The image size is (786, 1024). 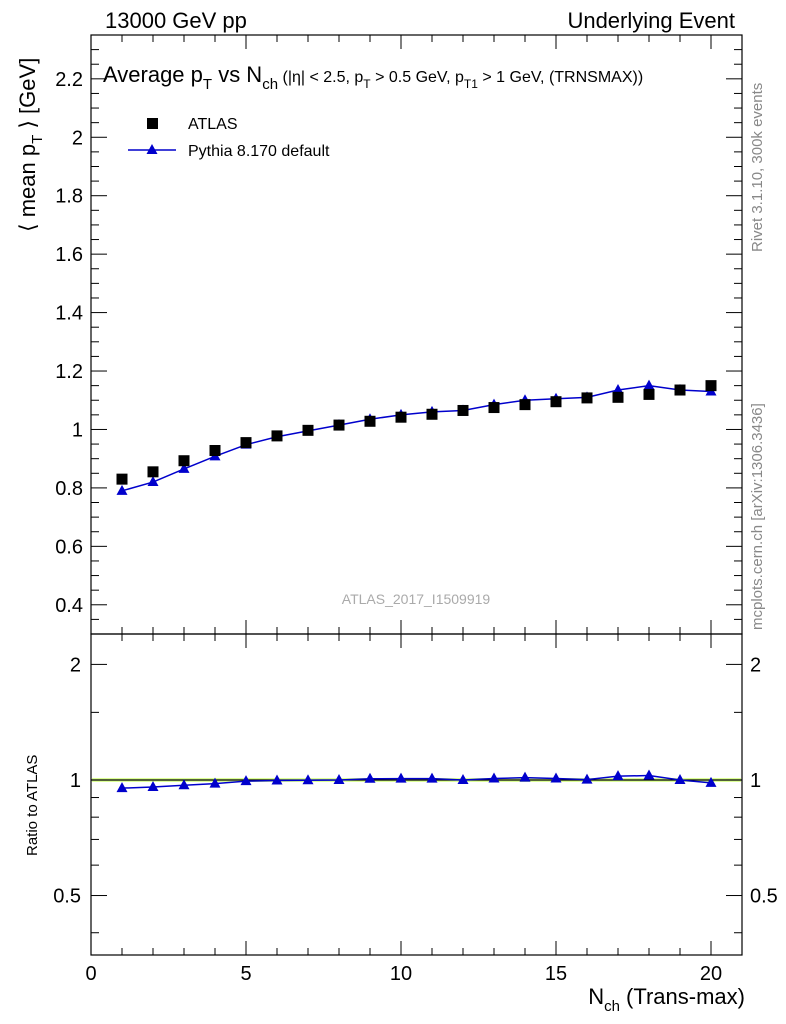 What do you see at coordinates (416, 432) in the screenshot?
I see `data-series-layer` at bounding box center [416, 432].